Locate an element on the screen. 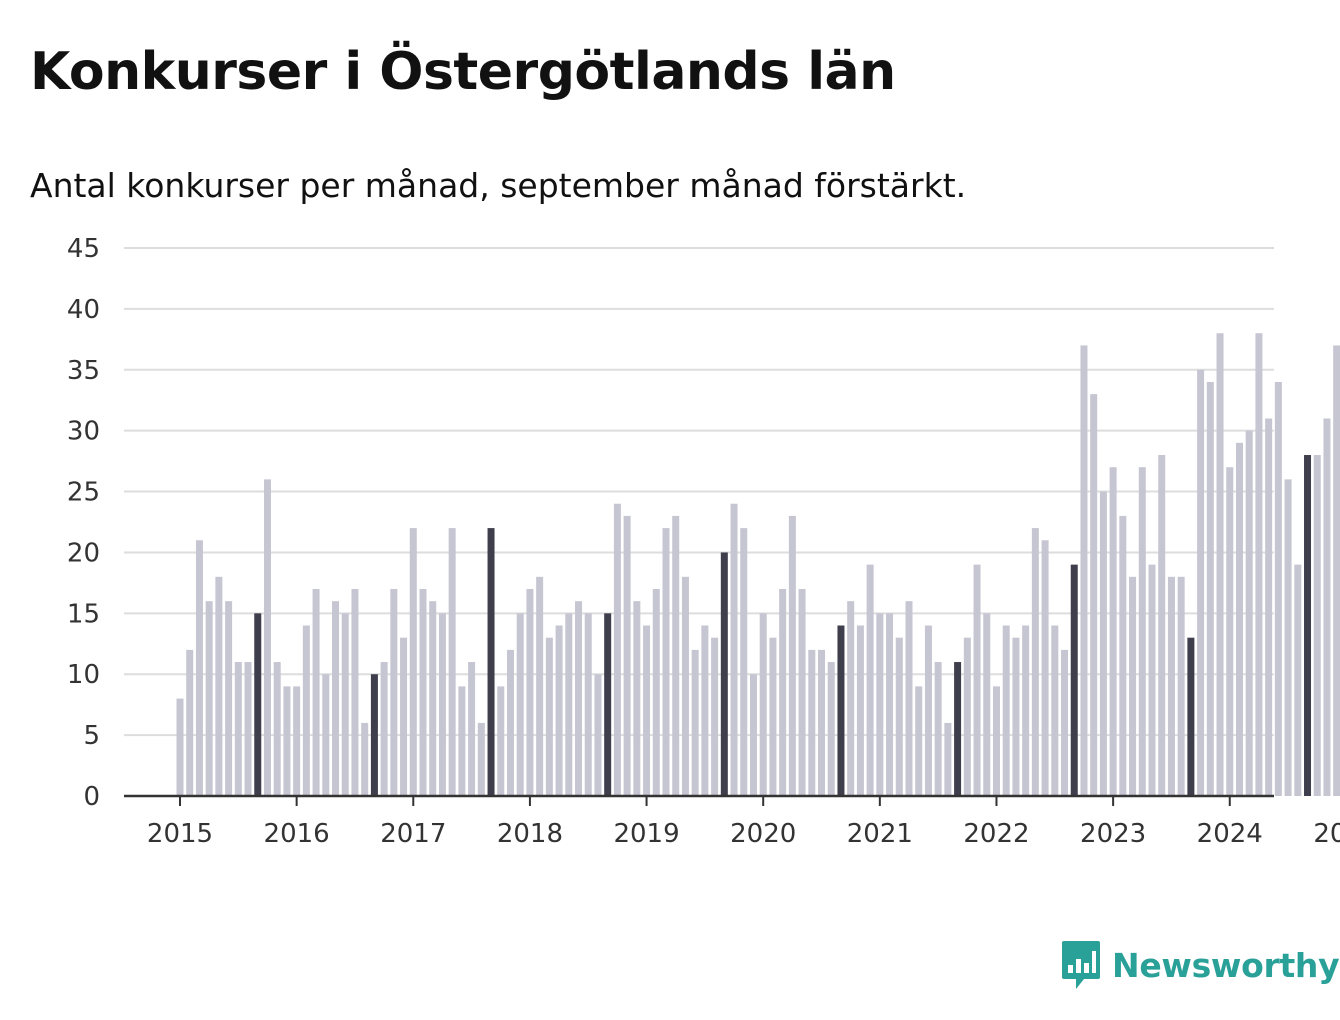 This screenshot has height=1020, width=1340. x-tick-label: 2015 is located at coordinates (180, 834).